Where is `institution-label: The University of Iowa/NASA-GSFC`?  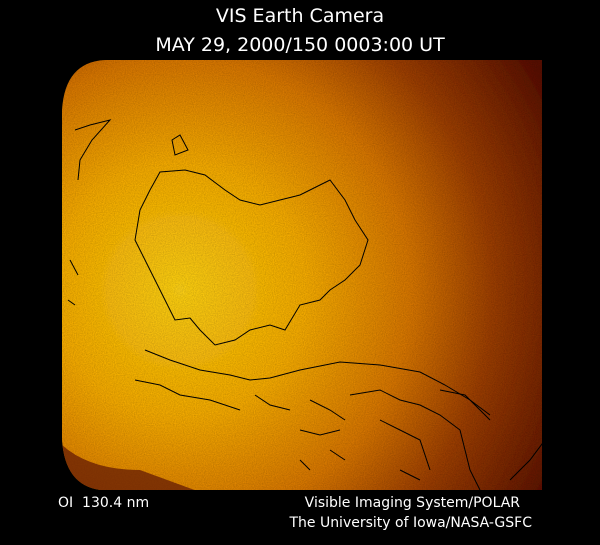 institution-label: The University of Iowa/NASA-GSFC is located at coordinates (410, 523).